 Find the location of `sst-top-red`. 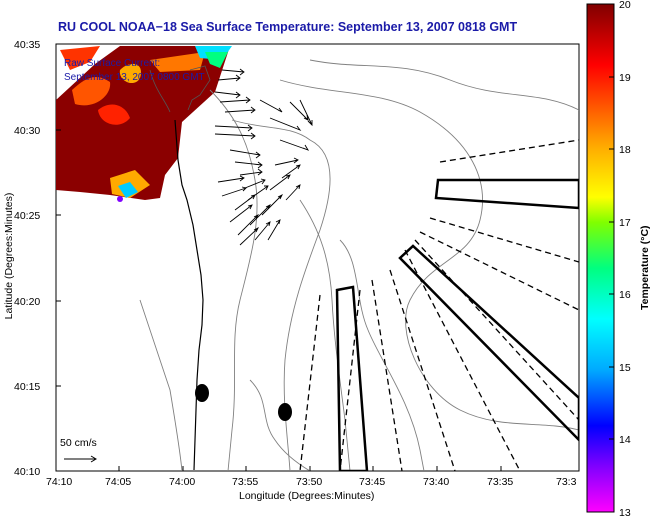

sst-top-red is located at coordinates (80, 58).